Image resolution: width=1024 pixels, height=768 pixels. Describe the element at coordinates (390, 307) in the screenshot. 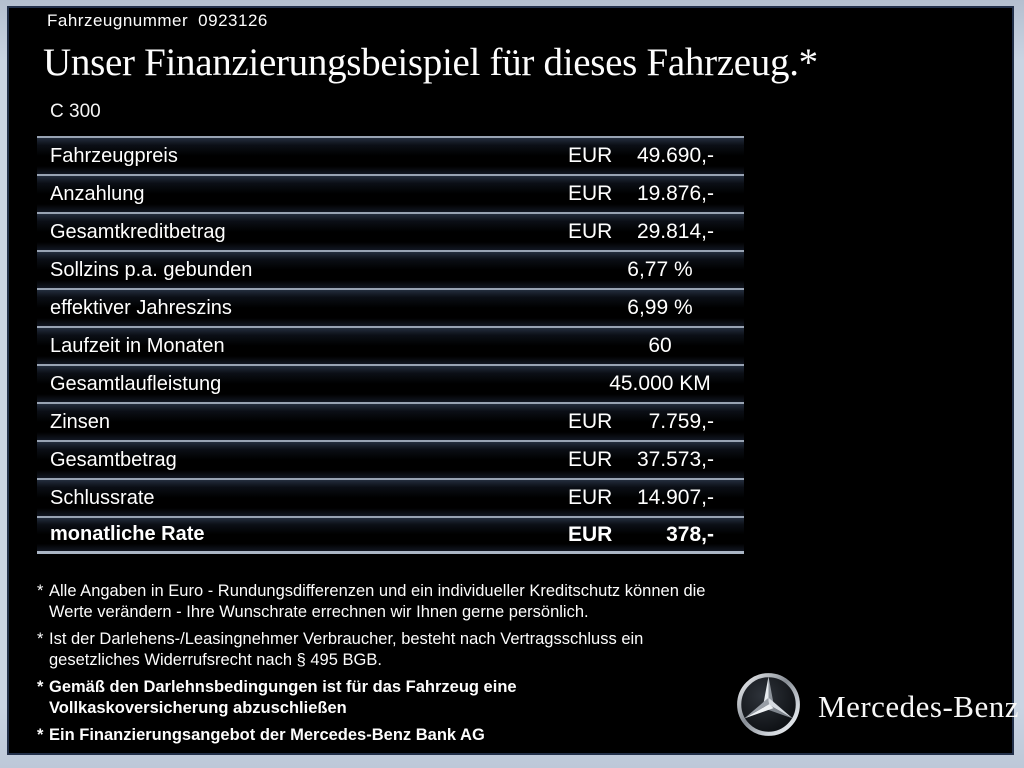

I see `table-row: effektiver Jahreszins 6,99 %` at that location.